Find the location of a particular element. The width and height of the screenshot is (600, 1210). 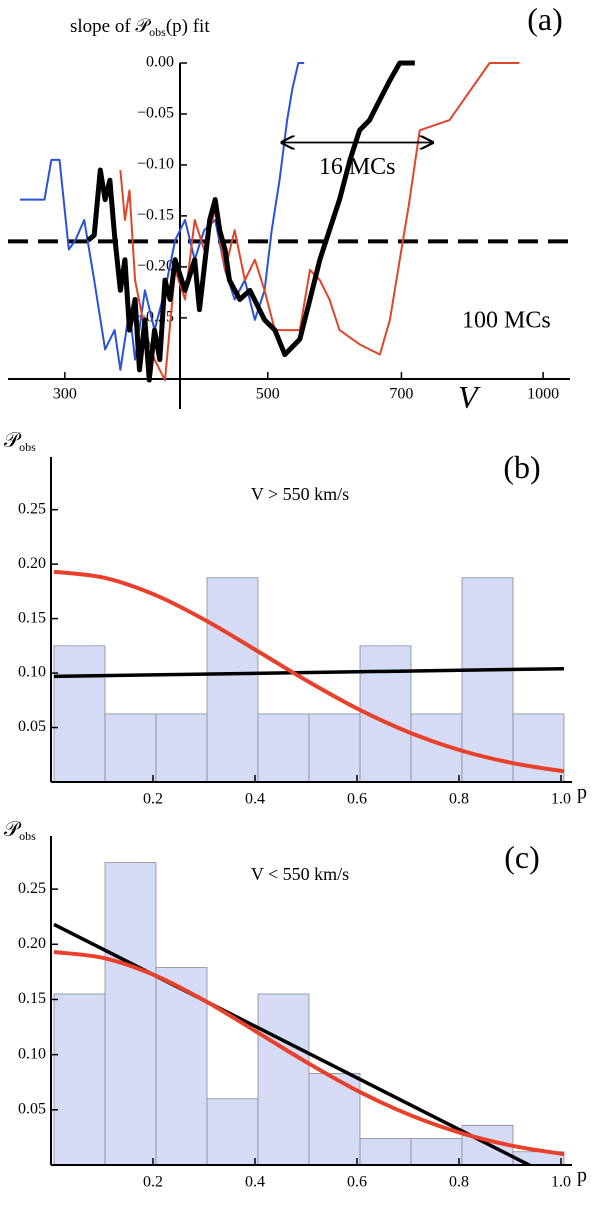

annotation: V > 550 km/s is located at coordinates (300, 494).